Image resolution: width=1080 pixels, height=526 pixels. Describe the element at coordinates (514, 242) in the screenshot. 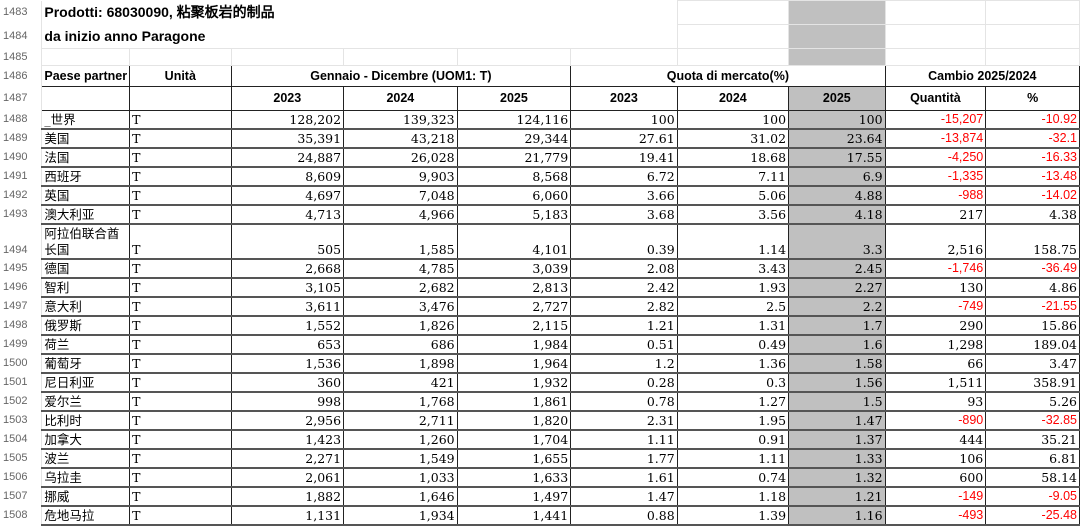

I see `qty-2025-cell: 4,101` at that location.